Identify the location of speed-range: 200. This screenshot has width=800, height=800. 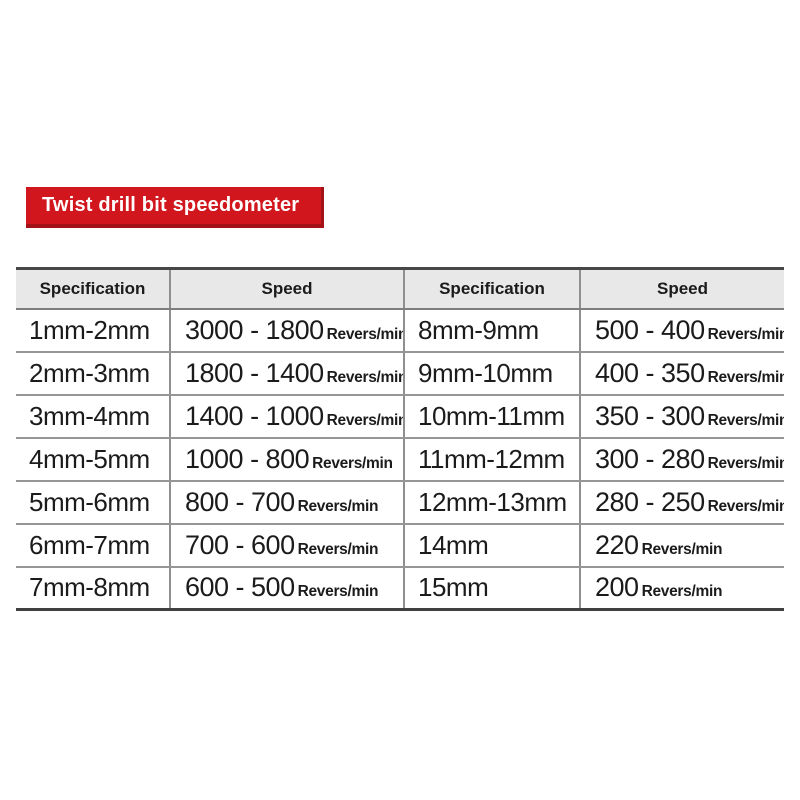
(617, 587).